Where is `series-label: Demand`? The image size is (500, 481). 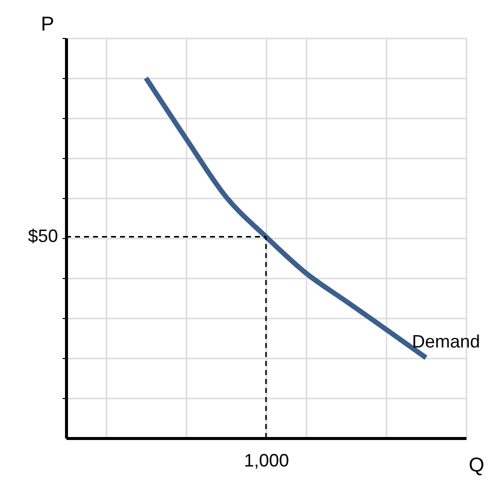 series-label: Demand is located at coordinates (446, 342).